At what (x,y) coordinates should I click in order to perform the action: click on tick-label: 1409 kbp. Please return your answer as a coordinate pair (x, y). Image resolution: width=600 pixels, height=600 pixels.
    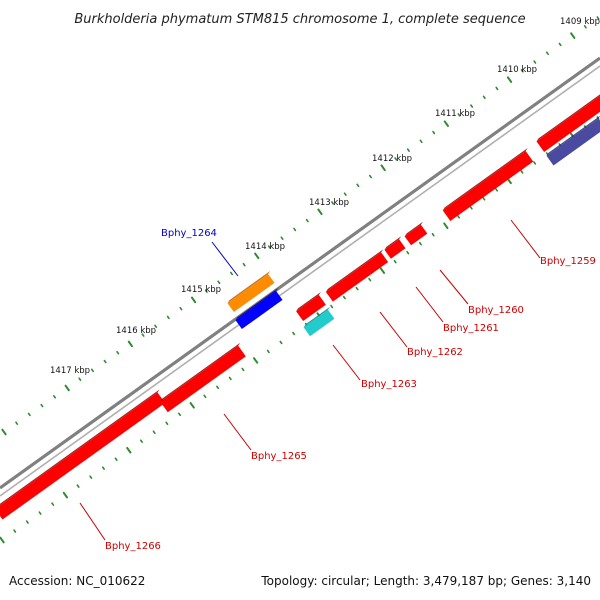
    Looking at the image, I should click on (580, 22).